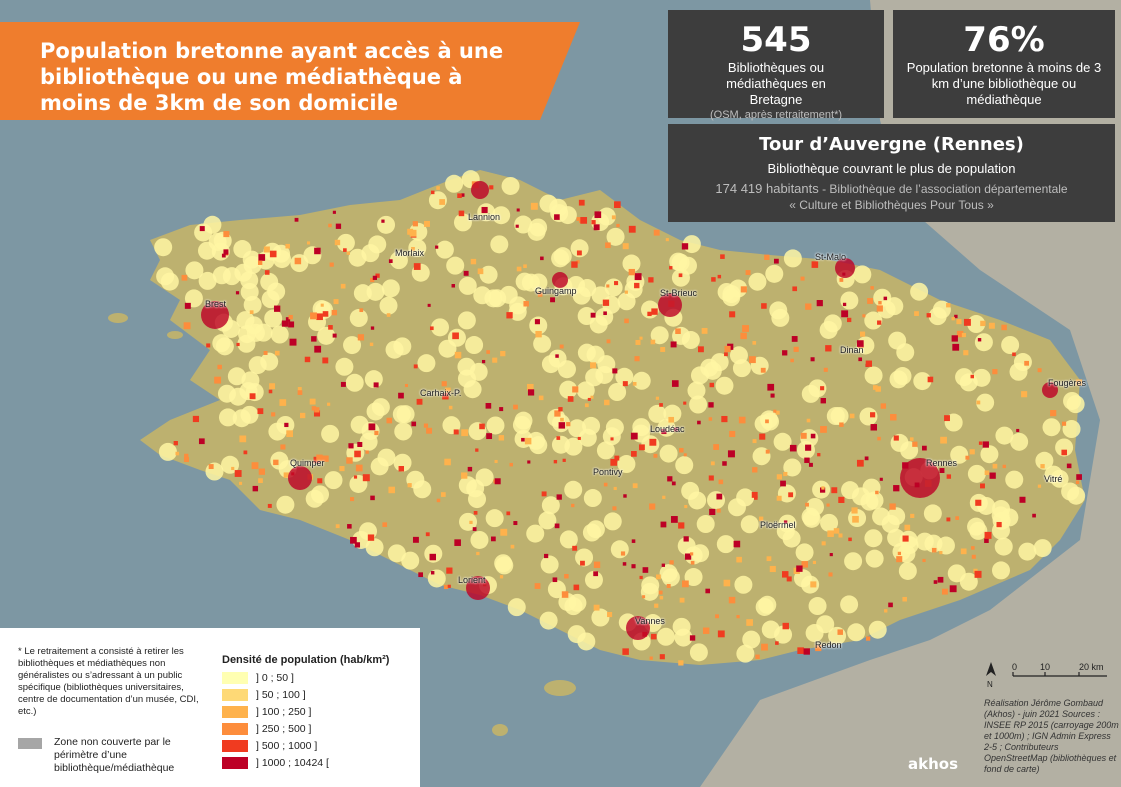 The image size is (1121, 787). I want to click on island, so click(118, 318).